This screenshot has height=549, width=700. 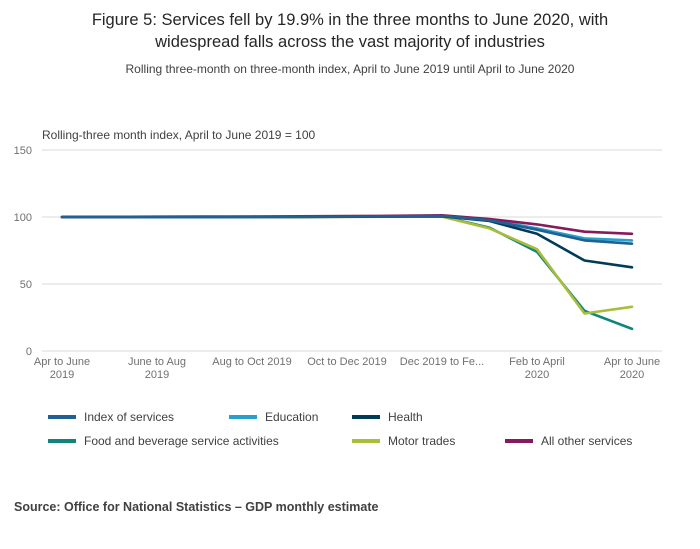 I want to click on y-tick-label: 0, so click(x=29, y=352).